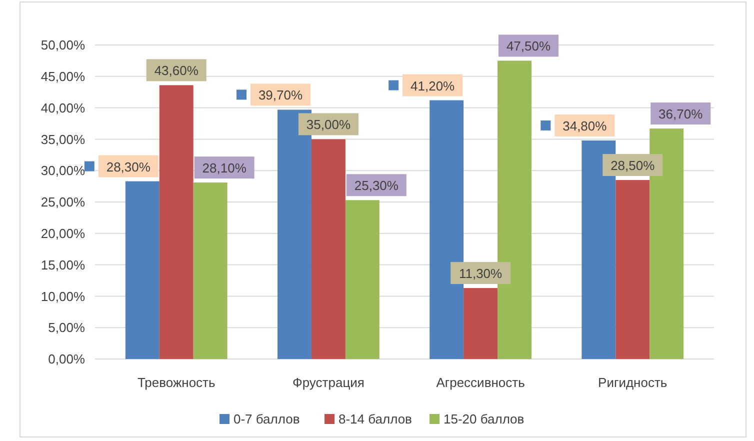  Describe the element at coordinates (681, 114) in the screenshot. I see `data-label: 36,70%` at that location.